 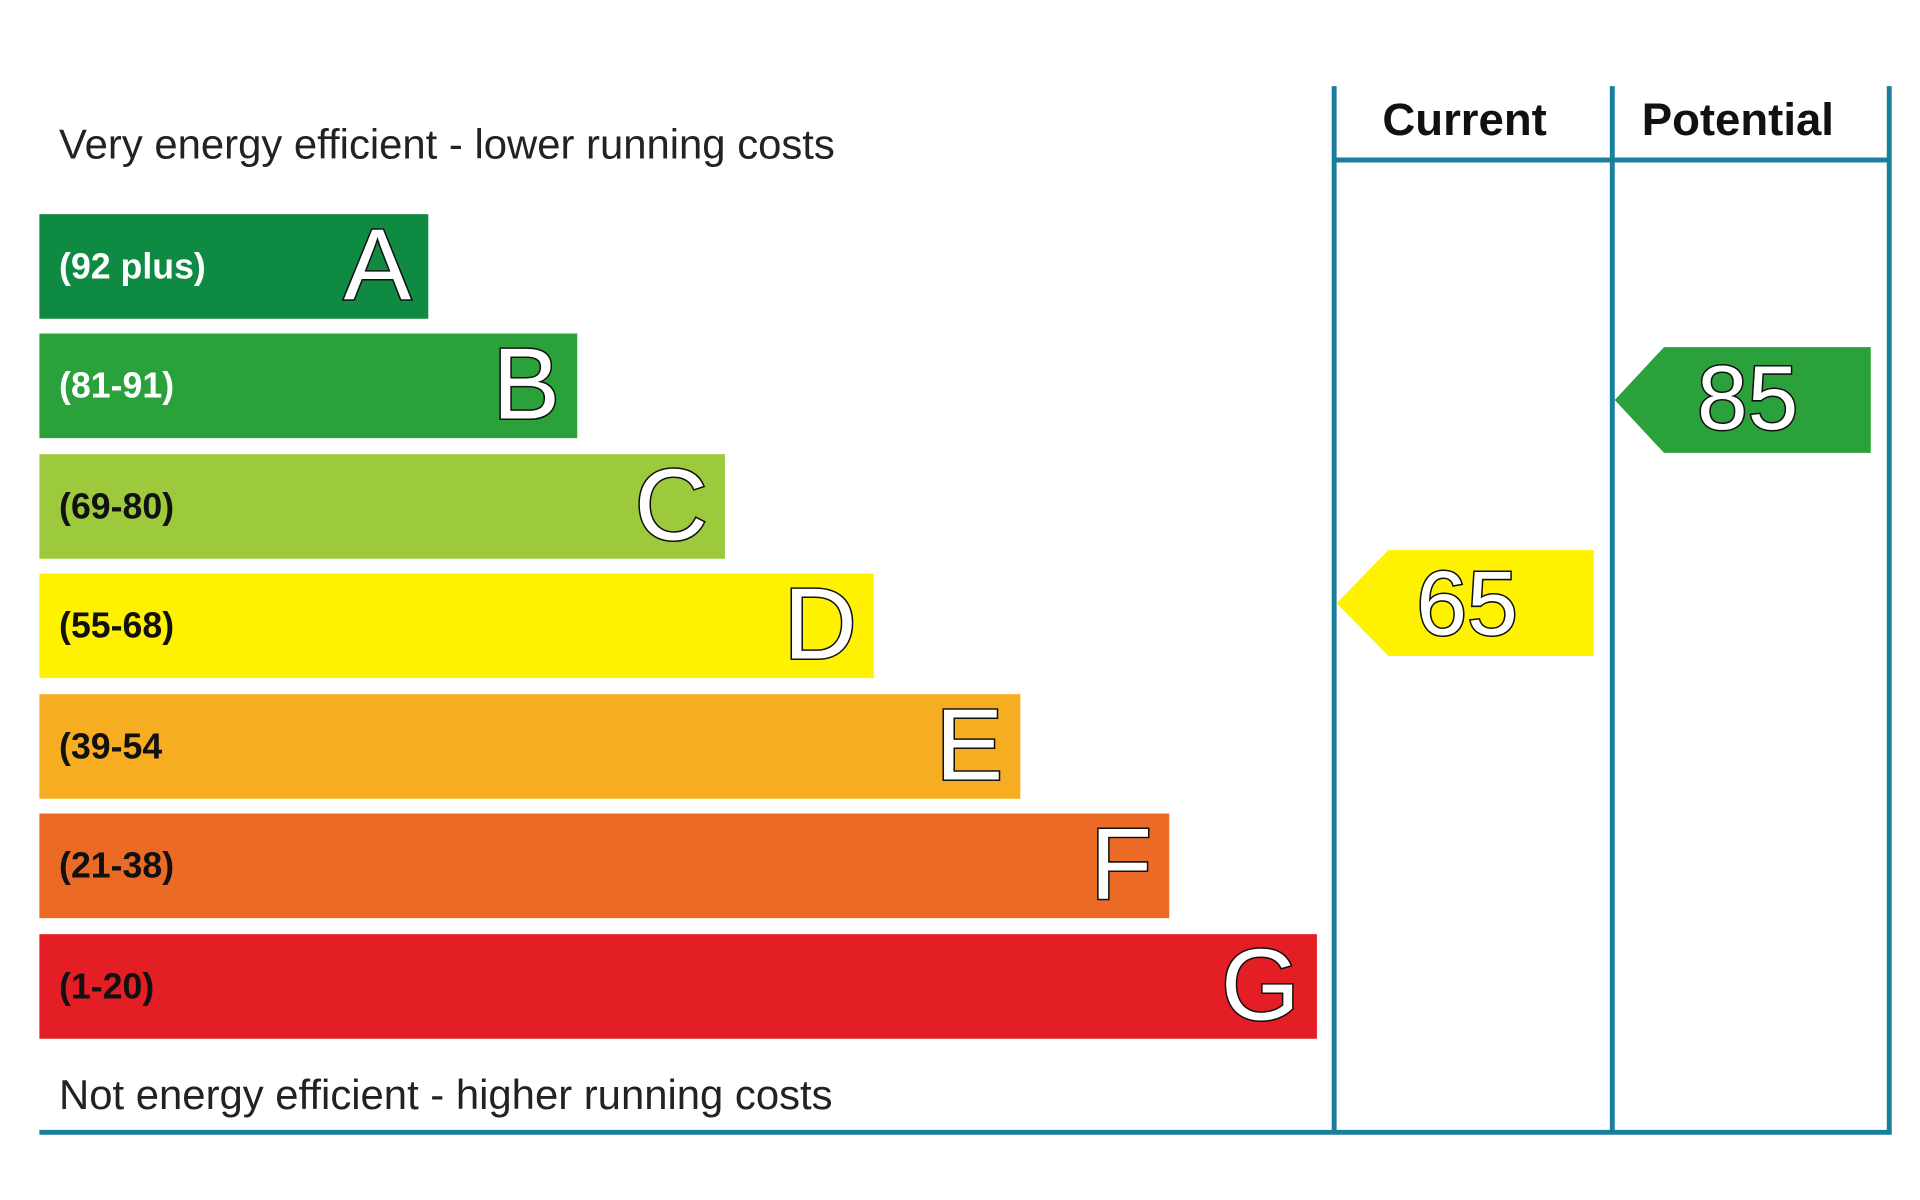 What do you see at coordinates (116, 626) in the screenshot?
I see `band-range: (55-68)` at bounding box center [116, 626].